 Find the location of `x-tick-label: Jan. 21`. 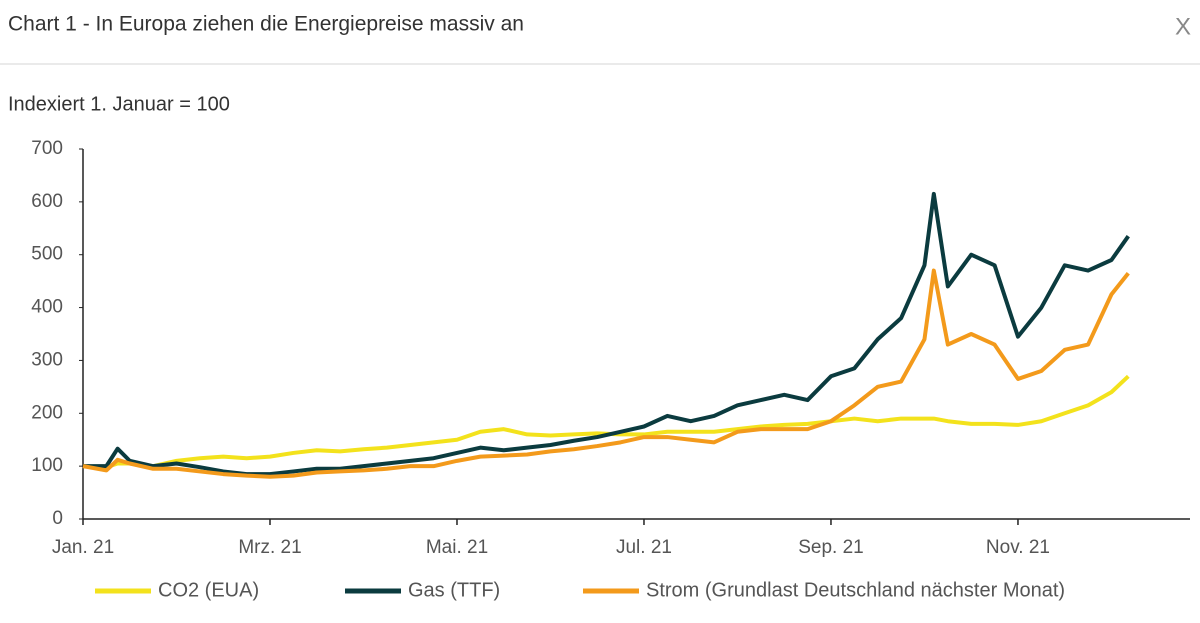

x-tick-label: Jan. 21 is located at coordinates (83, 547).